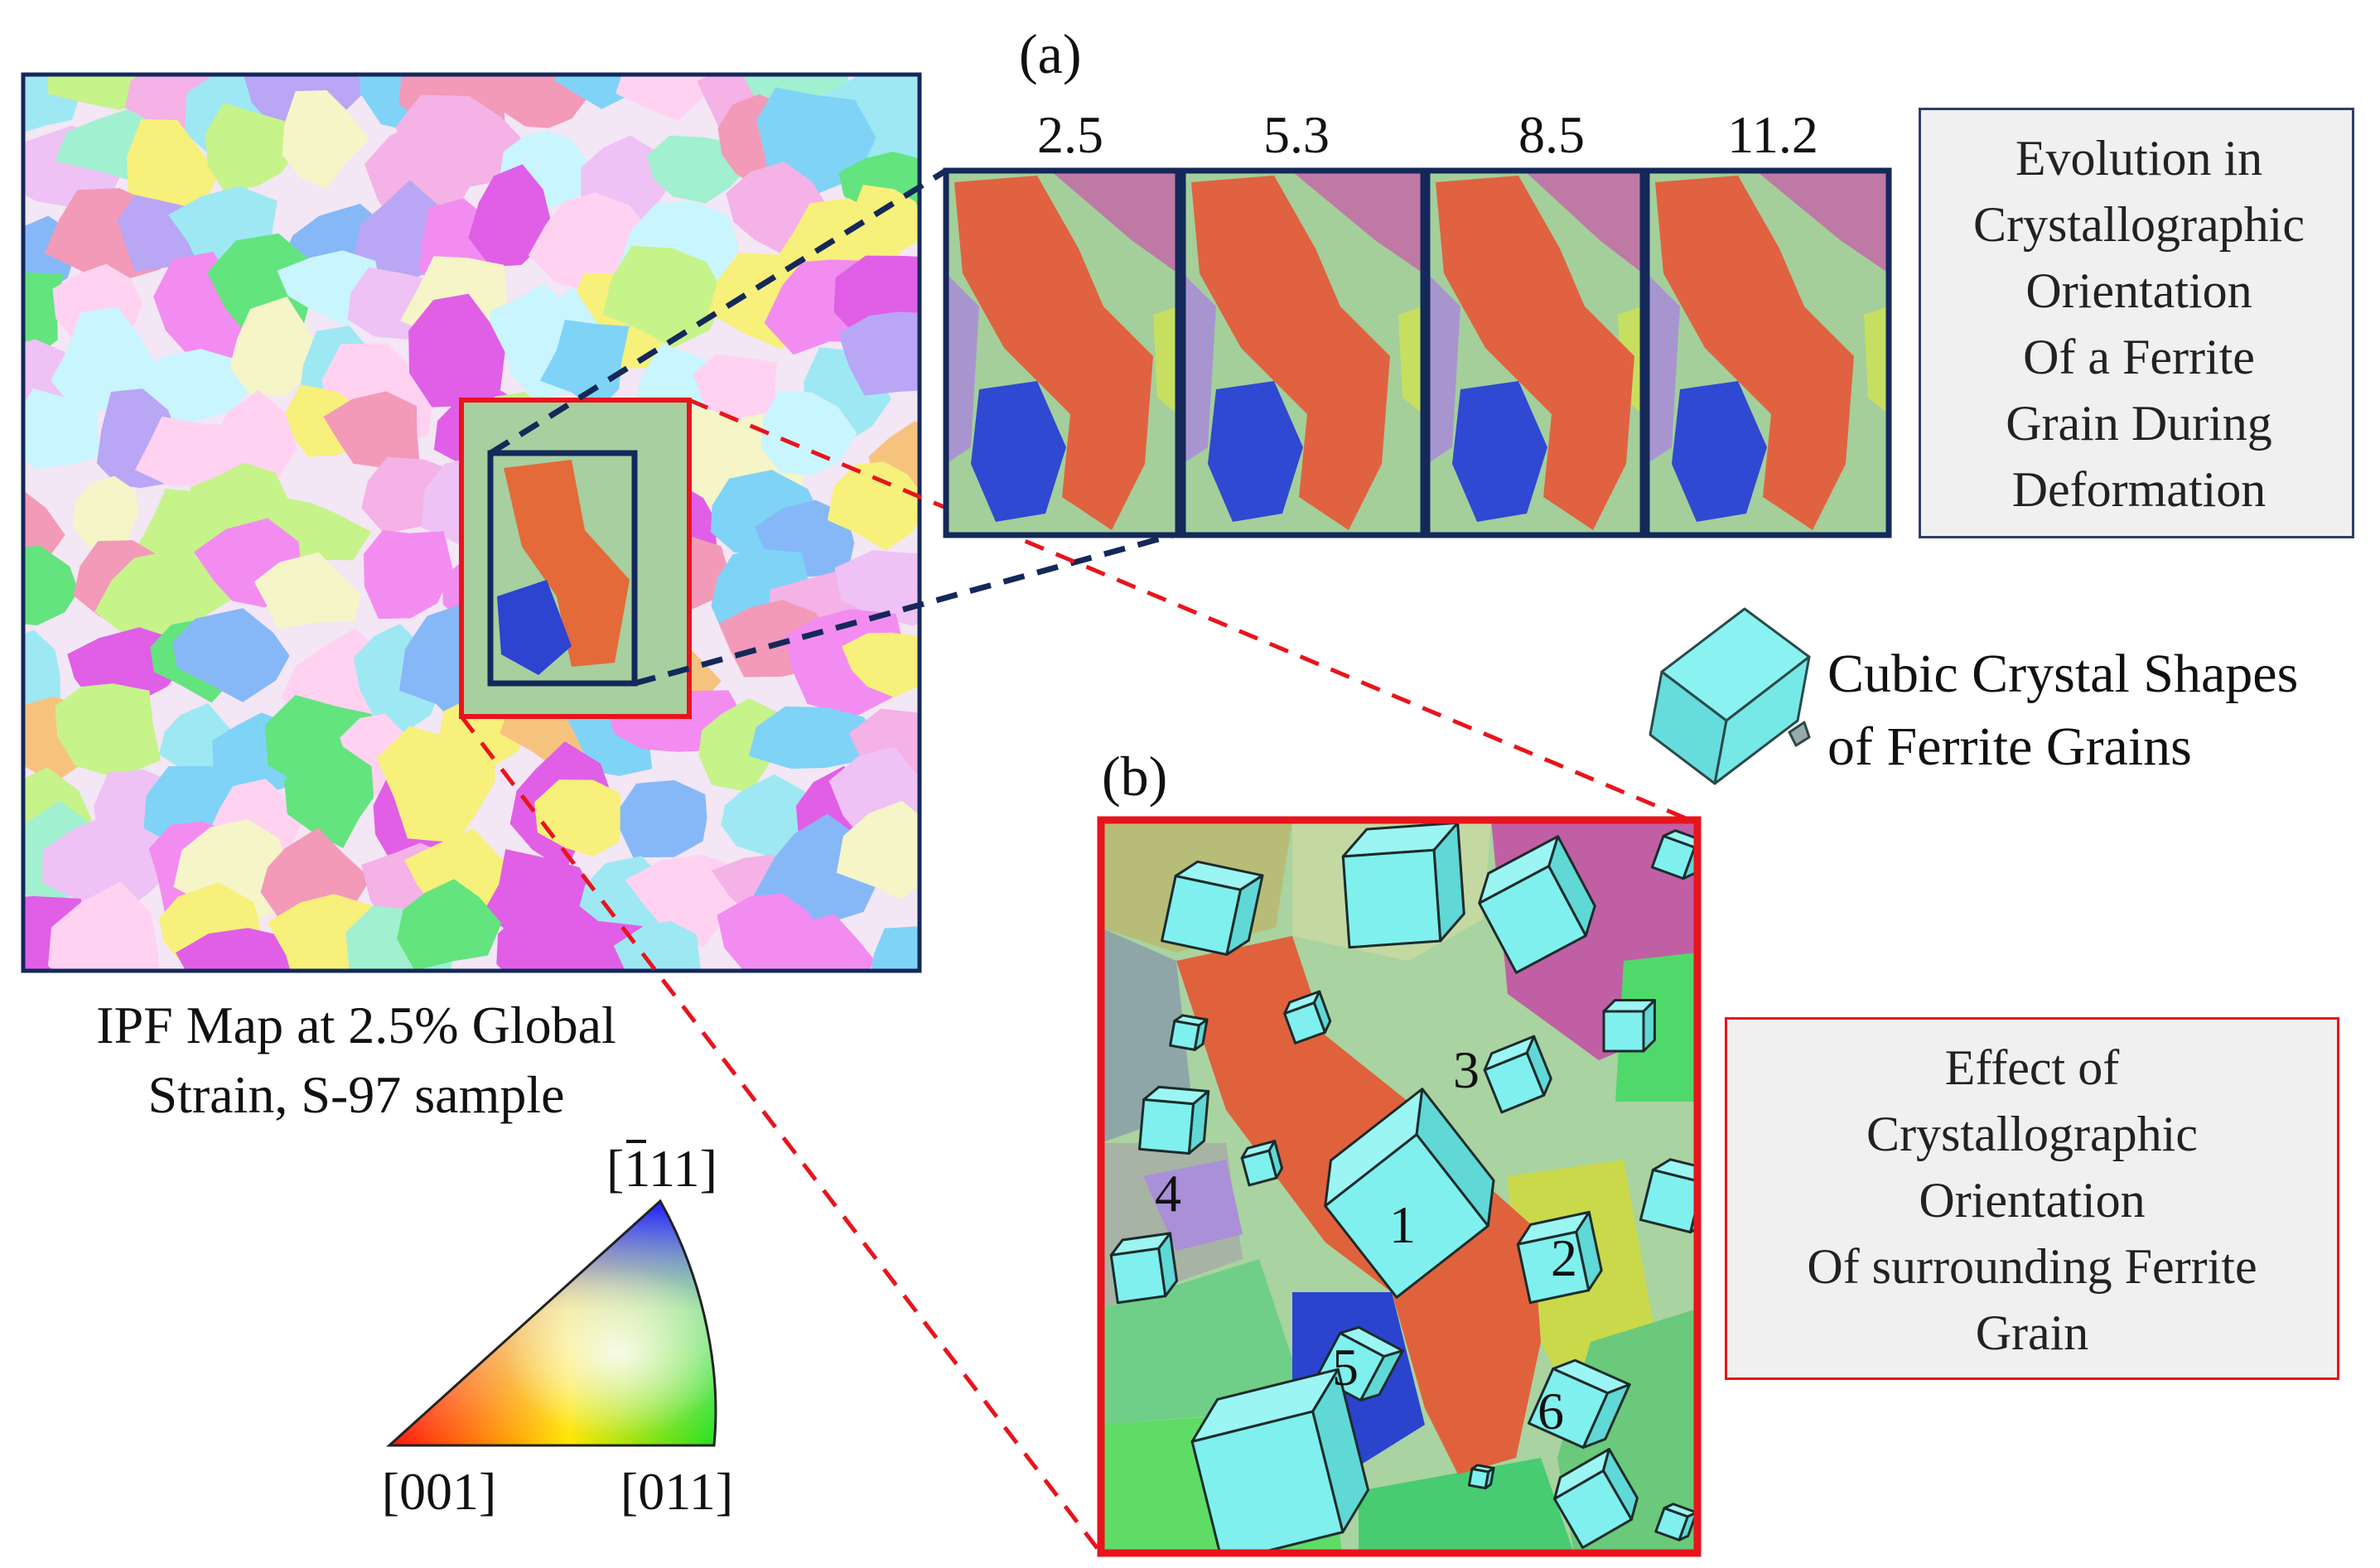 This screenshot has height=1568, width=2380. I want to click on strain-label-3: 8.5, so click(1551, 134).